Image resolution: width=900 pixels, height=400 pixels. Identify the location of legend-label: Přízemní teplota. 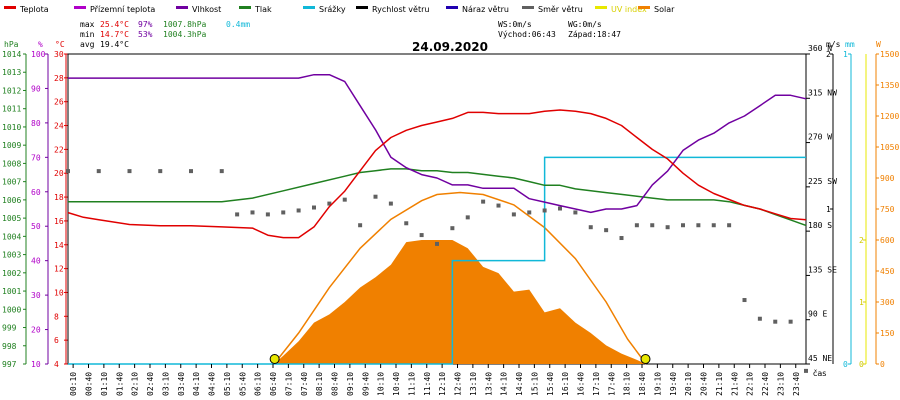
(122, 9).